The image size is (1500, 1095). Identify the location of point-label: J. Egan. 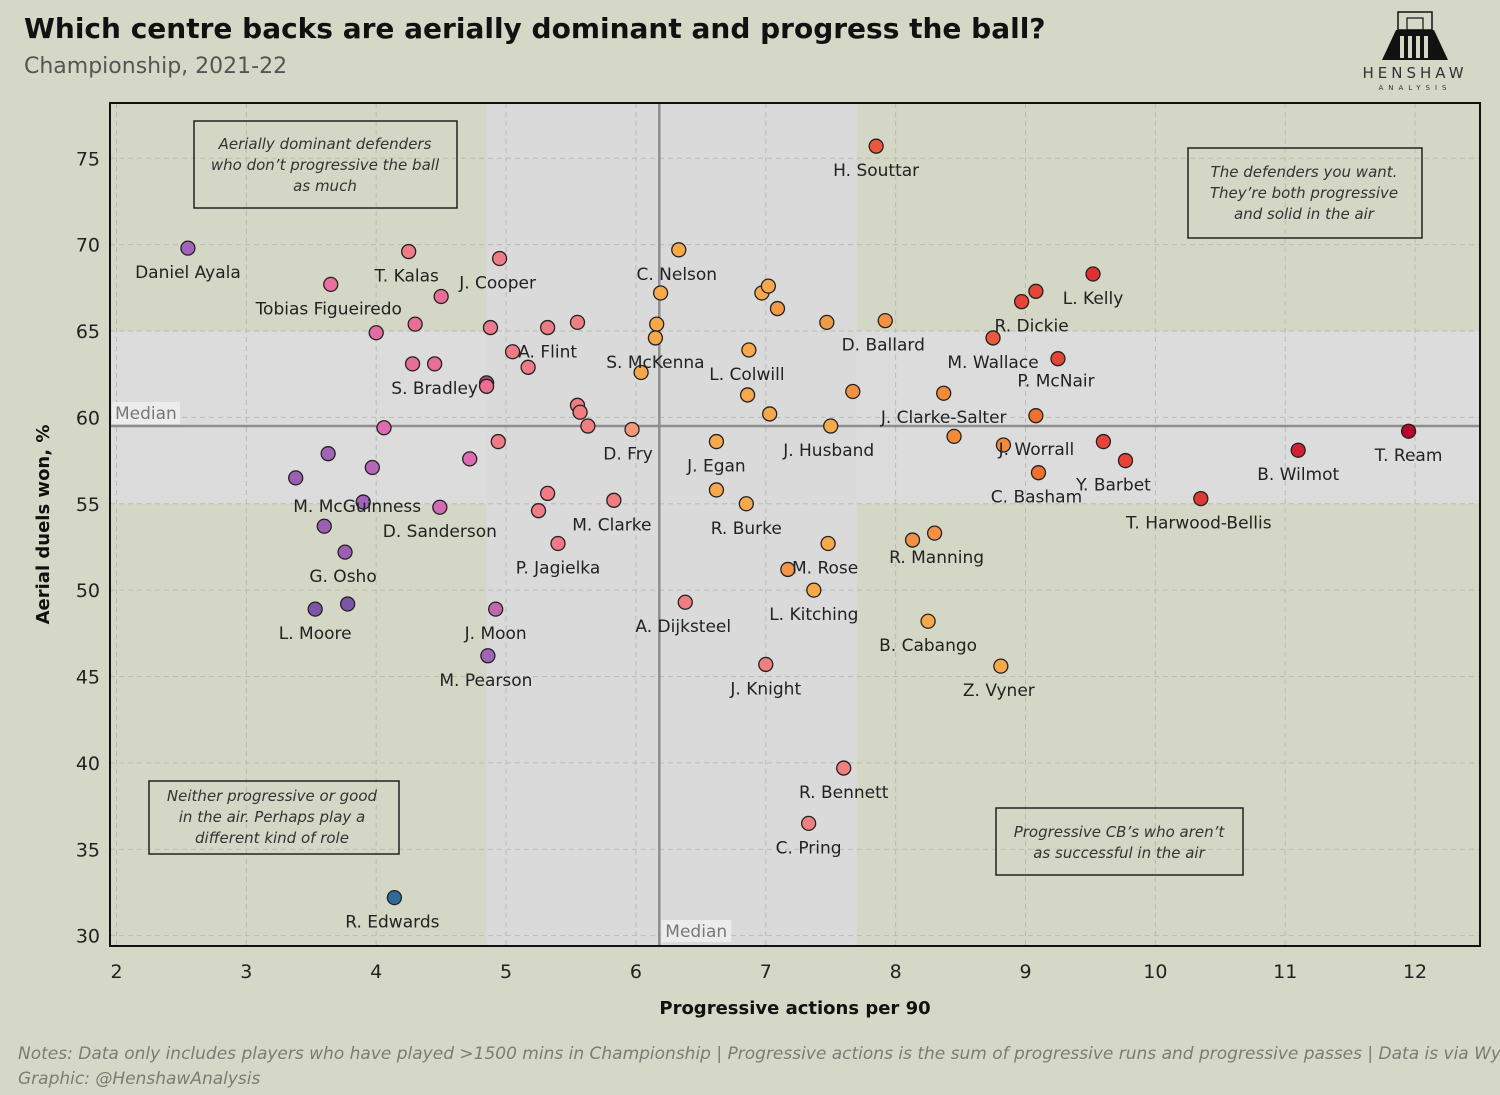
(716, 467).